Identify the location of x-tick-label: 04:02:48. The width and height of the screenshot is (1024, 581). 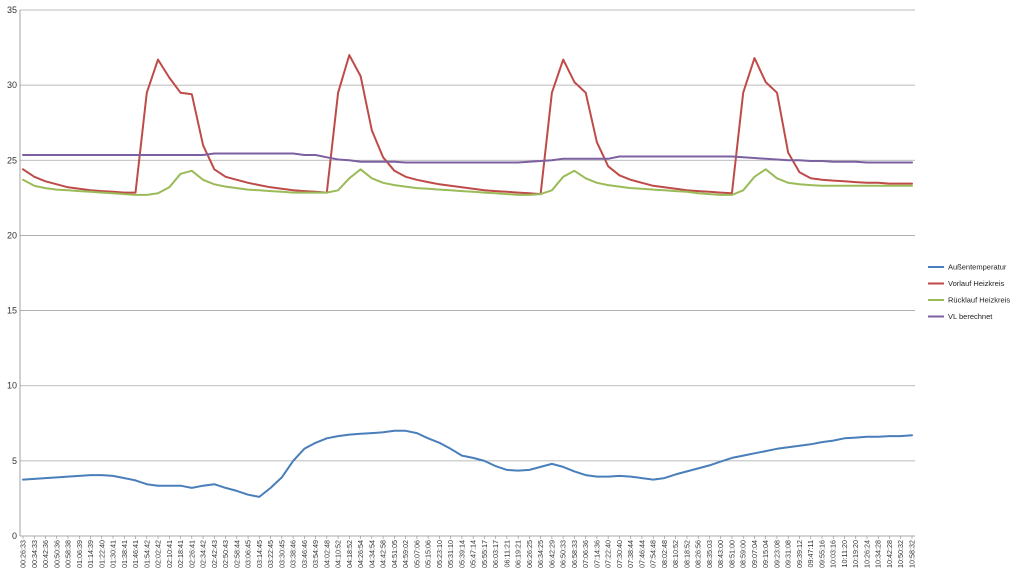
(326, 554).